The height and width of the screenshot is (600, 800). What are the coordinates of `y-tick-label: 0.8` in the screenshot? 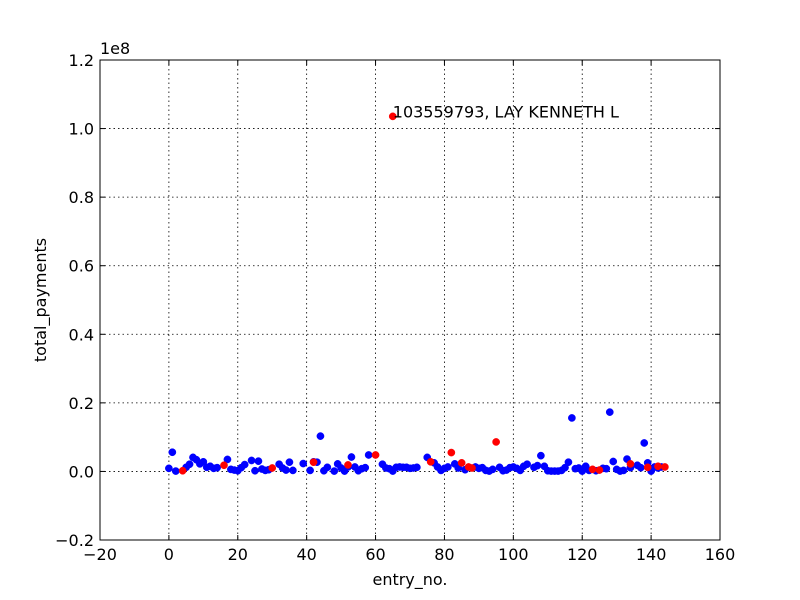 It's located at (81, 197).